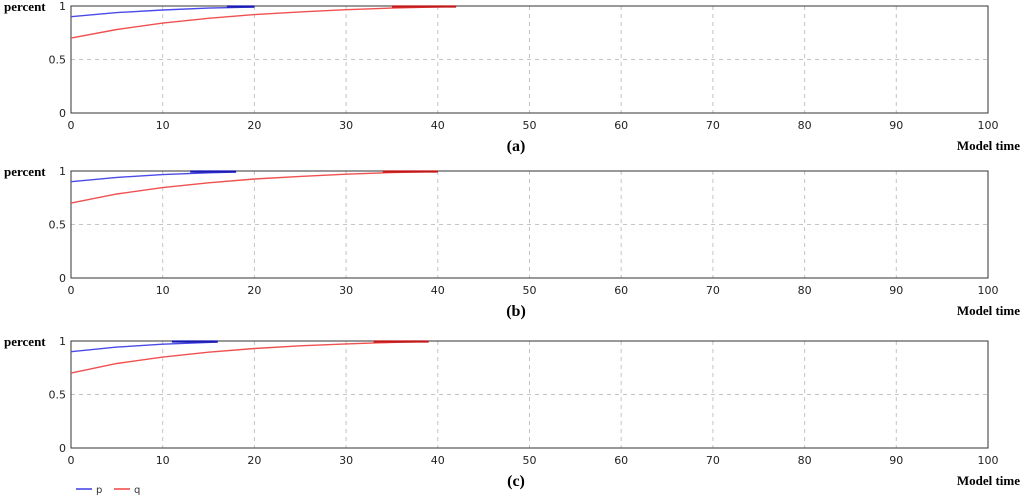 Image resolution: width=1024 pixels, height=499 pixels. I want to click on panel-label: (a), so click(516, 146).